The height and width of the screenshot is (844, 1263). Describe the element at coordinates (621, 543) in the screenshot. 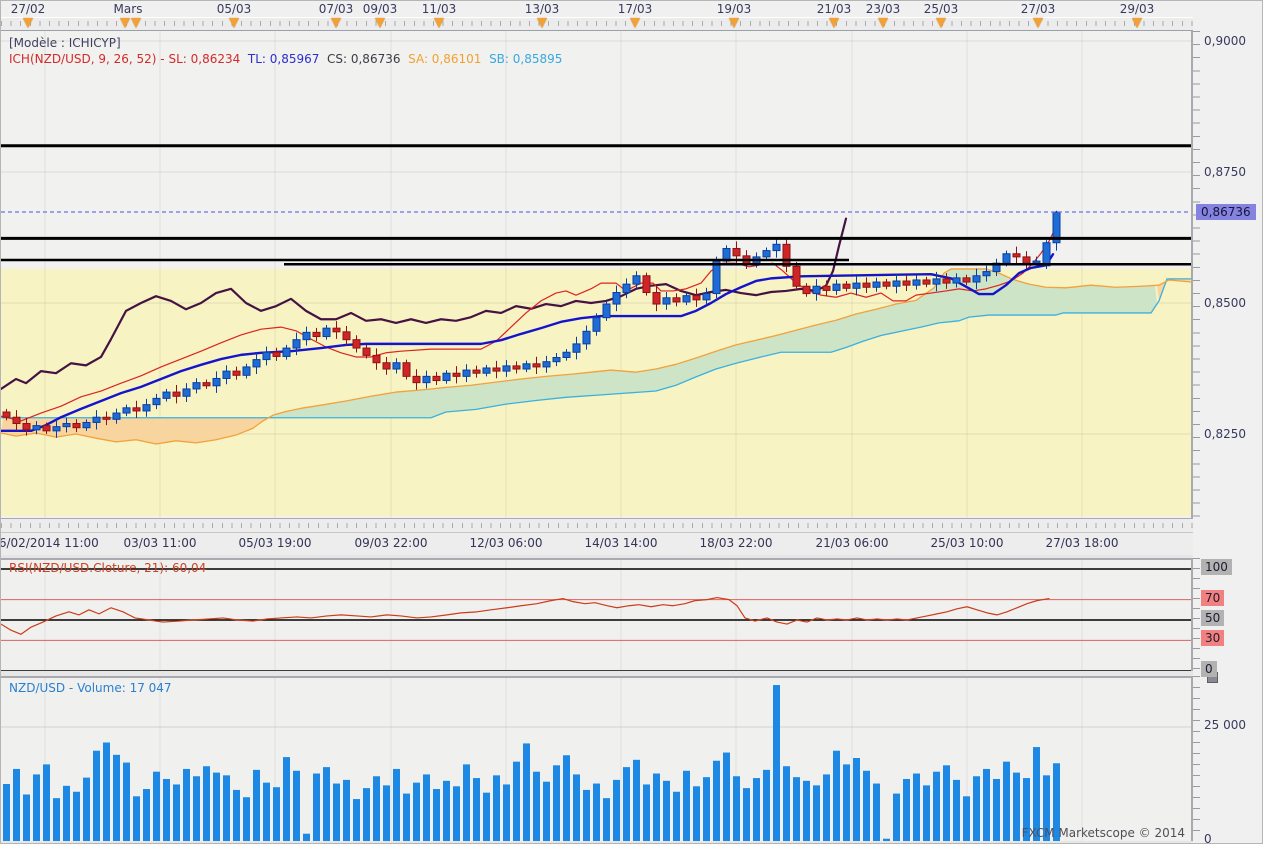

I see `bottom-date-label: 14/03 14:00` at that location.